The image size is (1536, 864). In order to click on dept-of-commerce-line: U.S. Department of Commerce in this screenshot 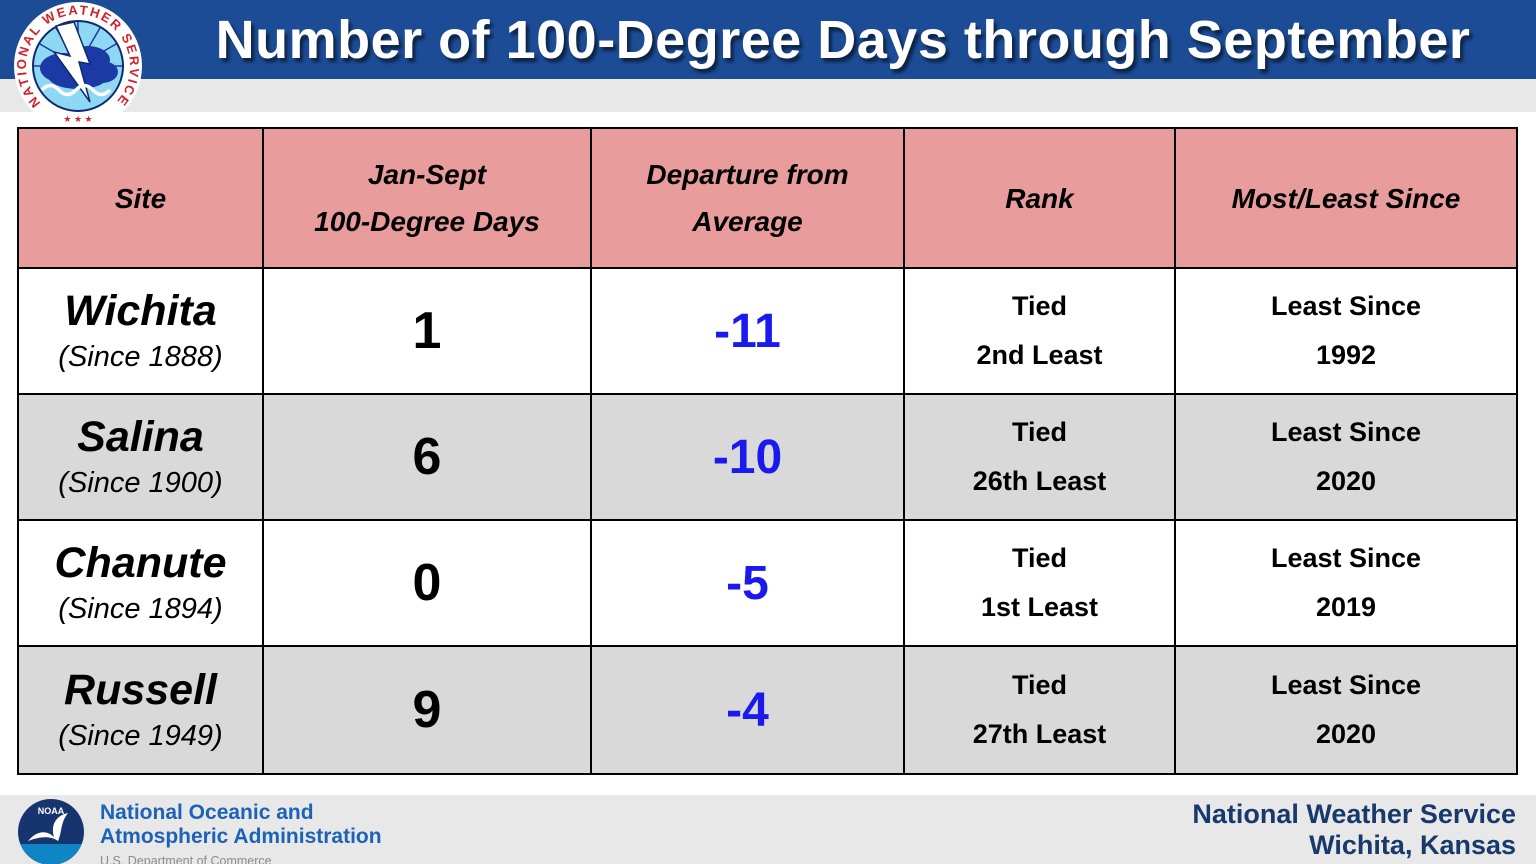, I will do `click(186, 859)`.